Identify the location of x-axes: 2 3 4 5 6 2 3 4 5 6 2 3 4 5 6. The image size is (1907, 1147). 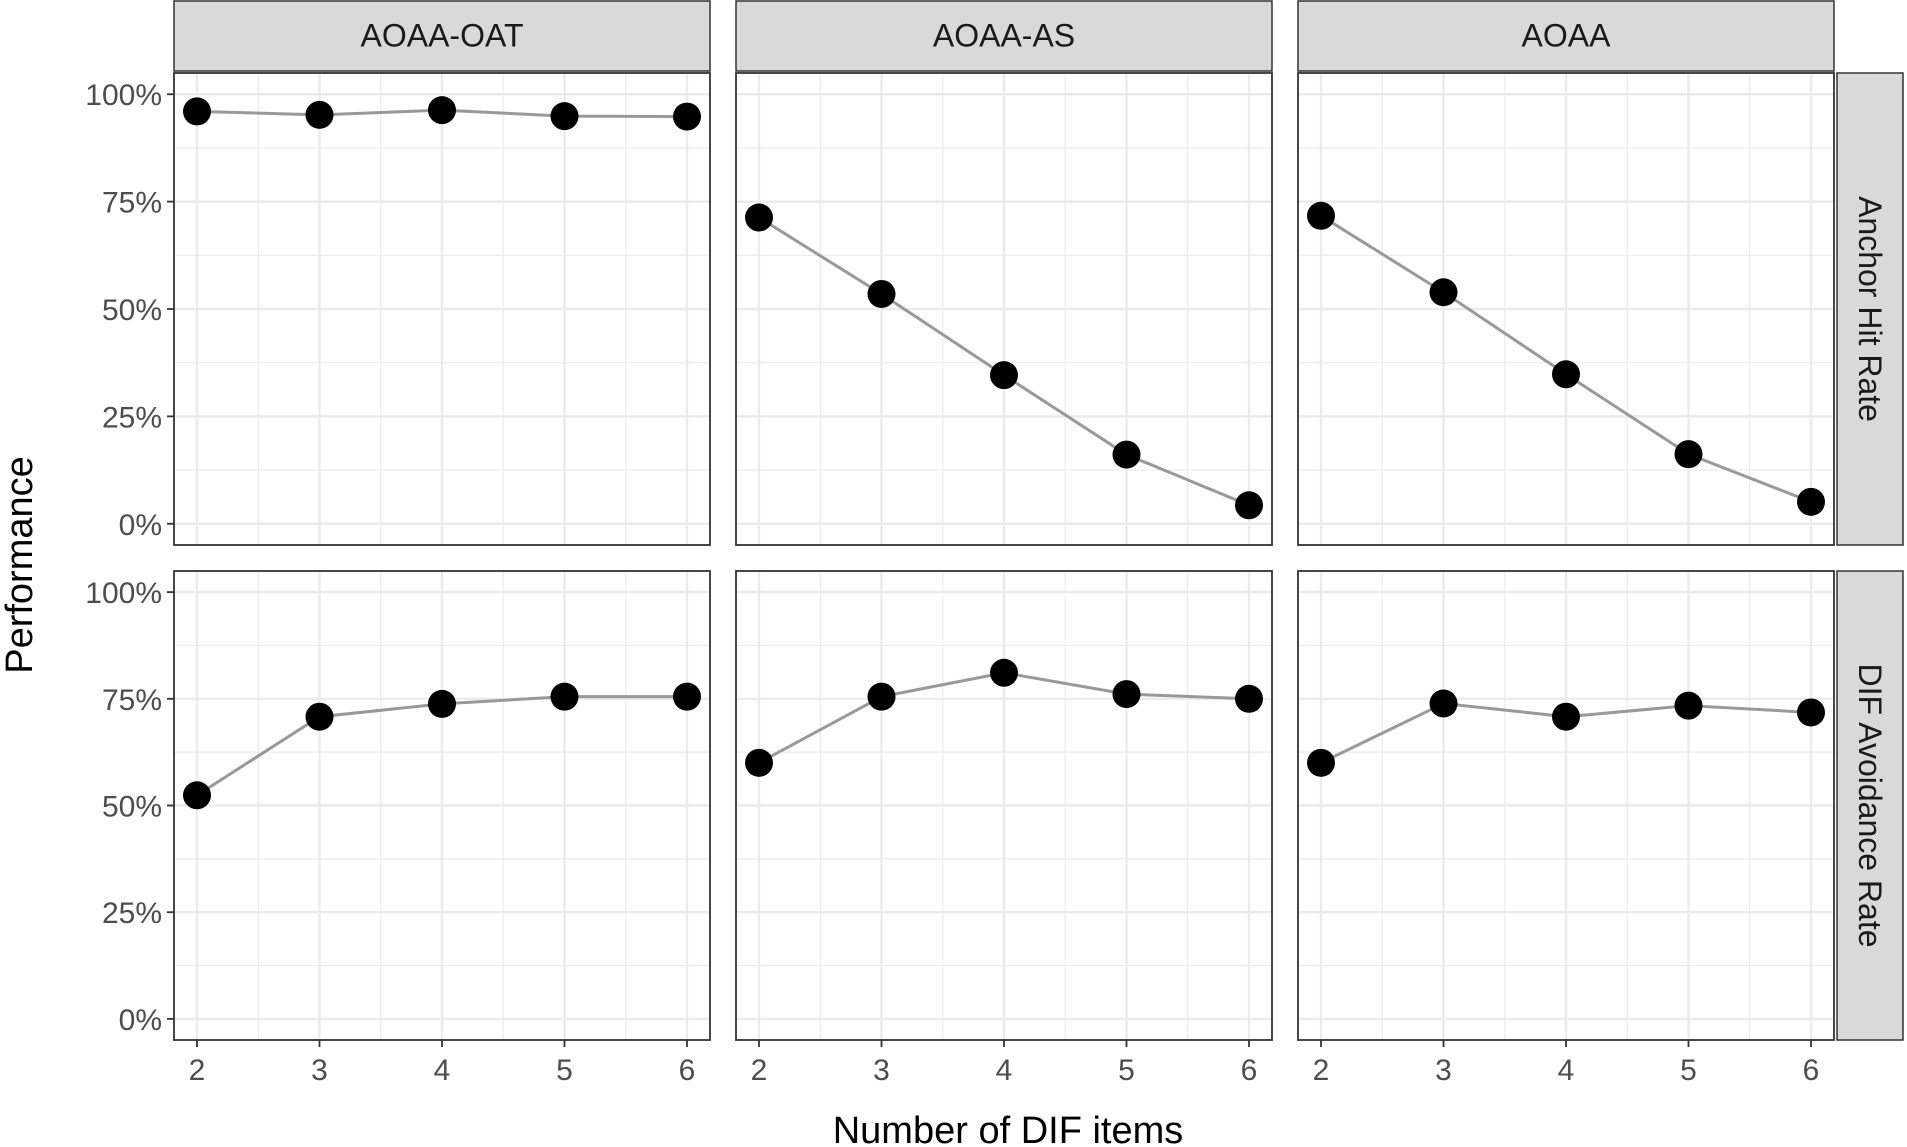
(1004, 1063).